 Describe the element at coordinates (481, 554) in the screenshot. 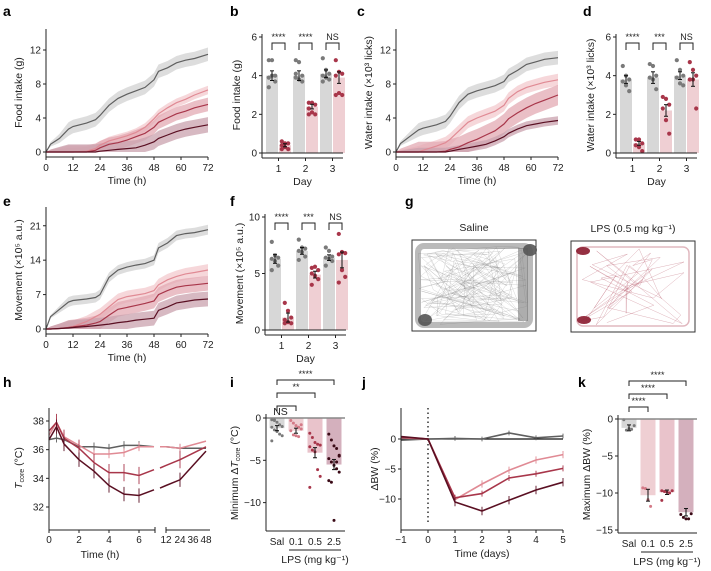

I see `x-axis-label: Time (days)` at that location.